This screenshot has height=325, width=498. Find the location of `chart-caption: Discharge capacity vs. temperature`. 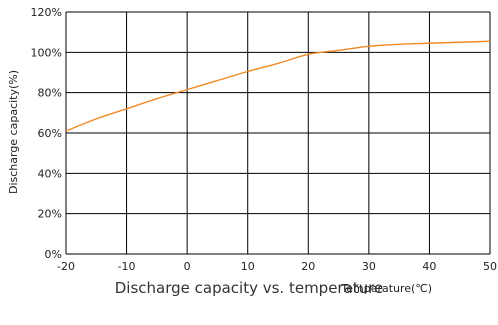

chart-caption: Discharge capacity vs. temperature is located at coordinates (249, 288).